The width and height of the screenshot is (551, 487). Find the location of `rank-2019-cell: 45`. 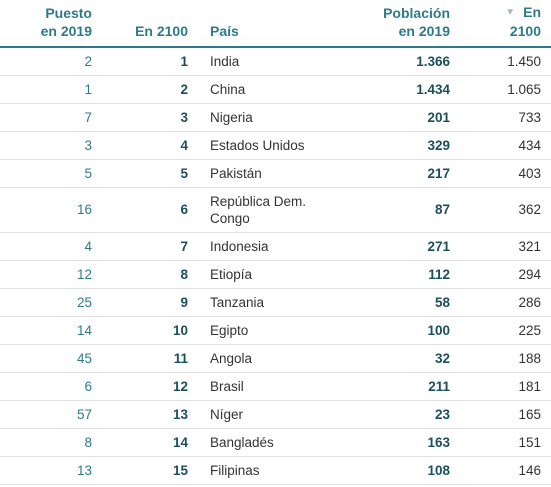

rank-2019-cell: 45 is located at coordinates (51, 358).